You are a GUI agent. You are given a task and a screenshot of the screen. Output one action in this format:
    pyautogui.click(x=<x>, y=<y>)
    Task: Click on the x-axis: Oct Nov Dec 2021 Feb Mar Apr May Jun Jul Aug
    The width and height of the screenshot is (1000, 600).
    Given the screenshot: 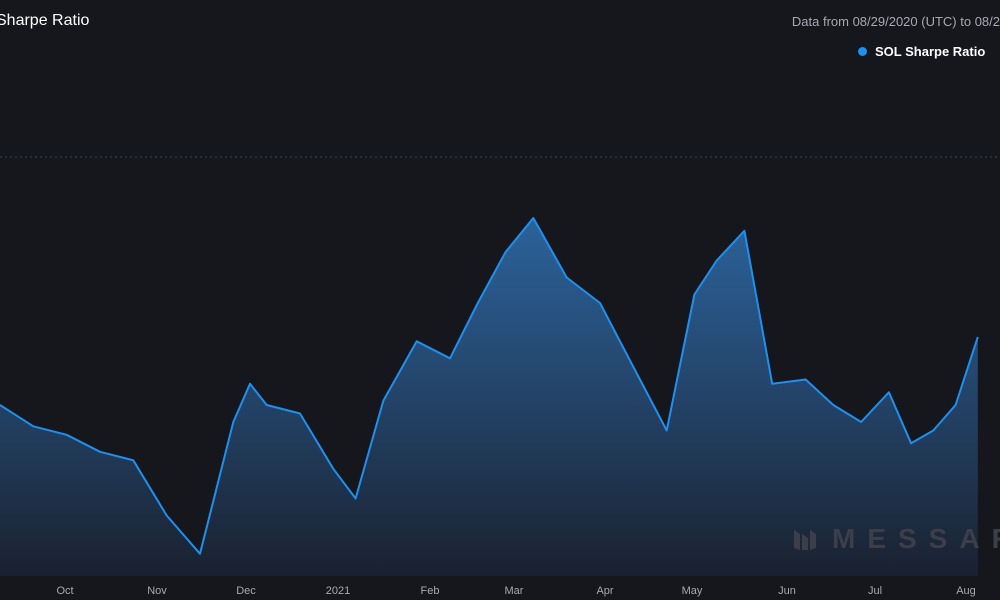 What is the action you would take?
    pyautogui.click(x=515, y=591)
    